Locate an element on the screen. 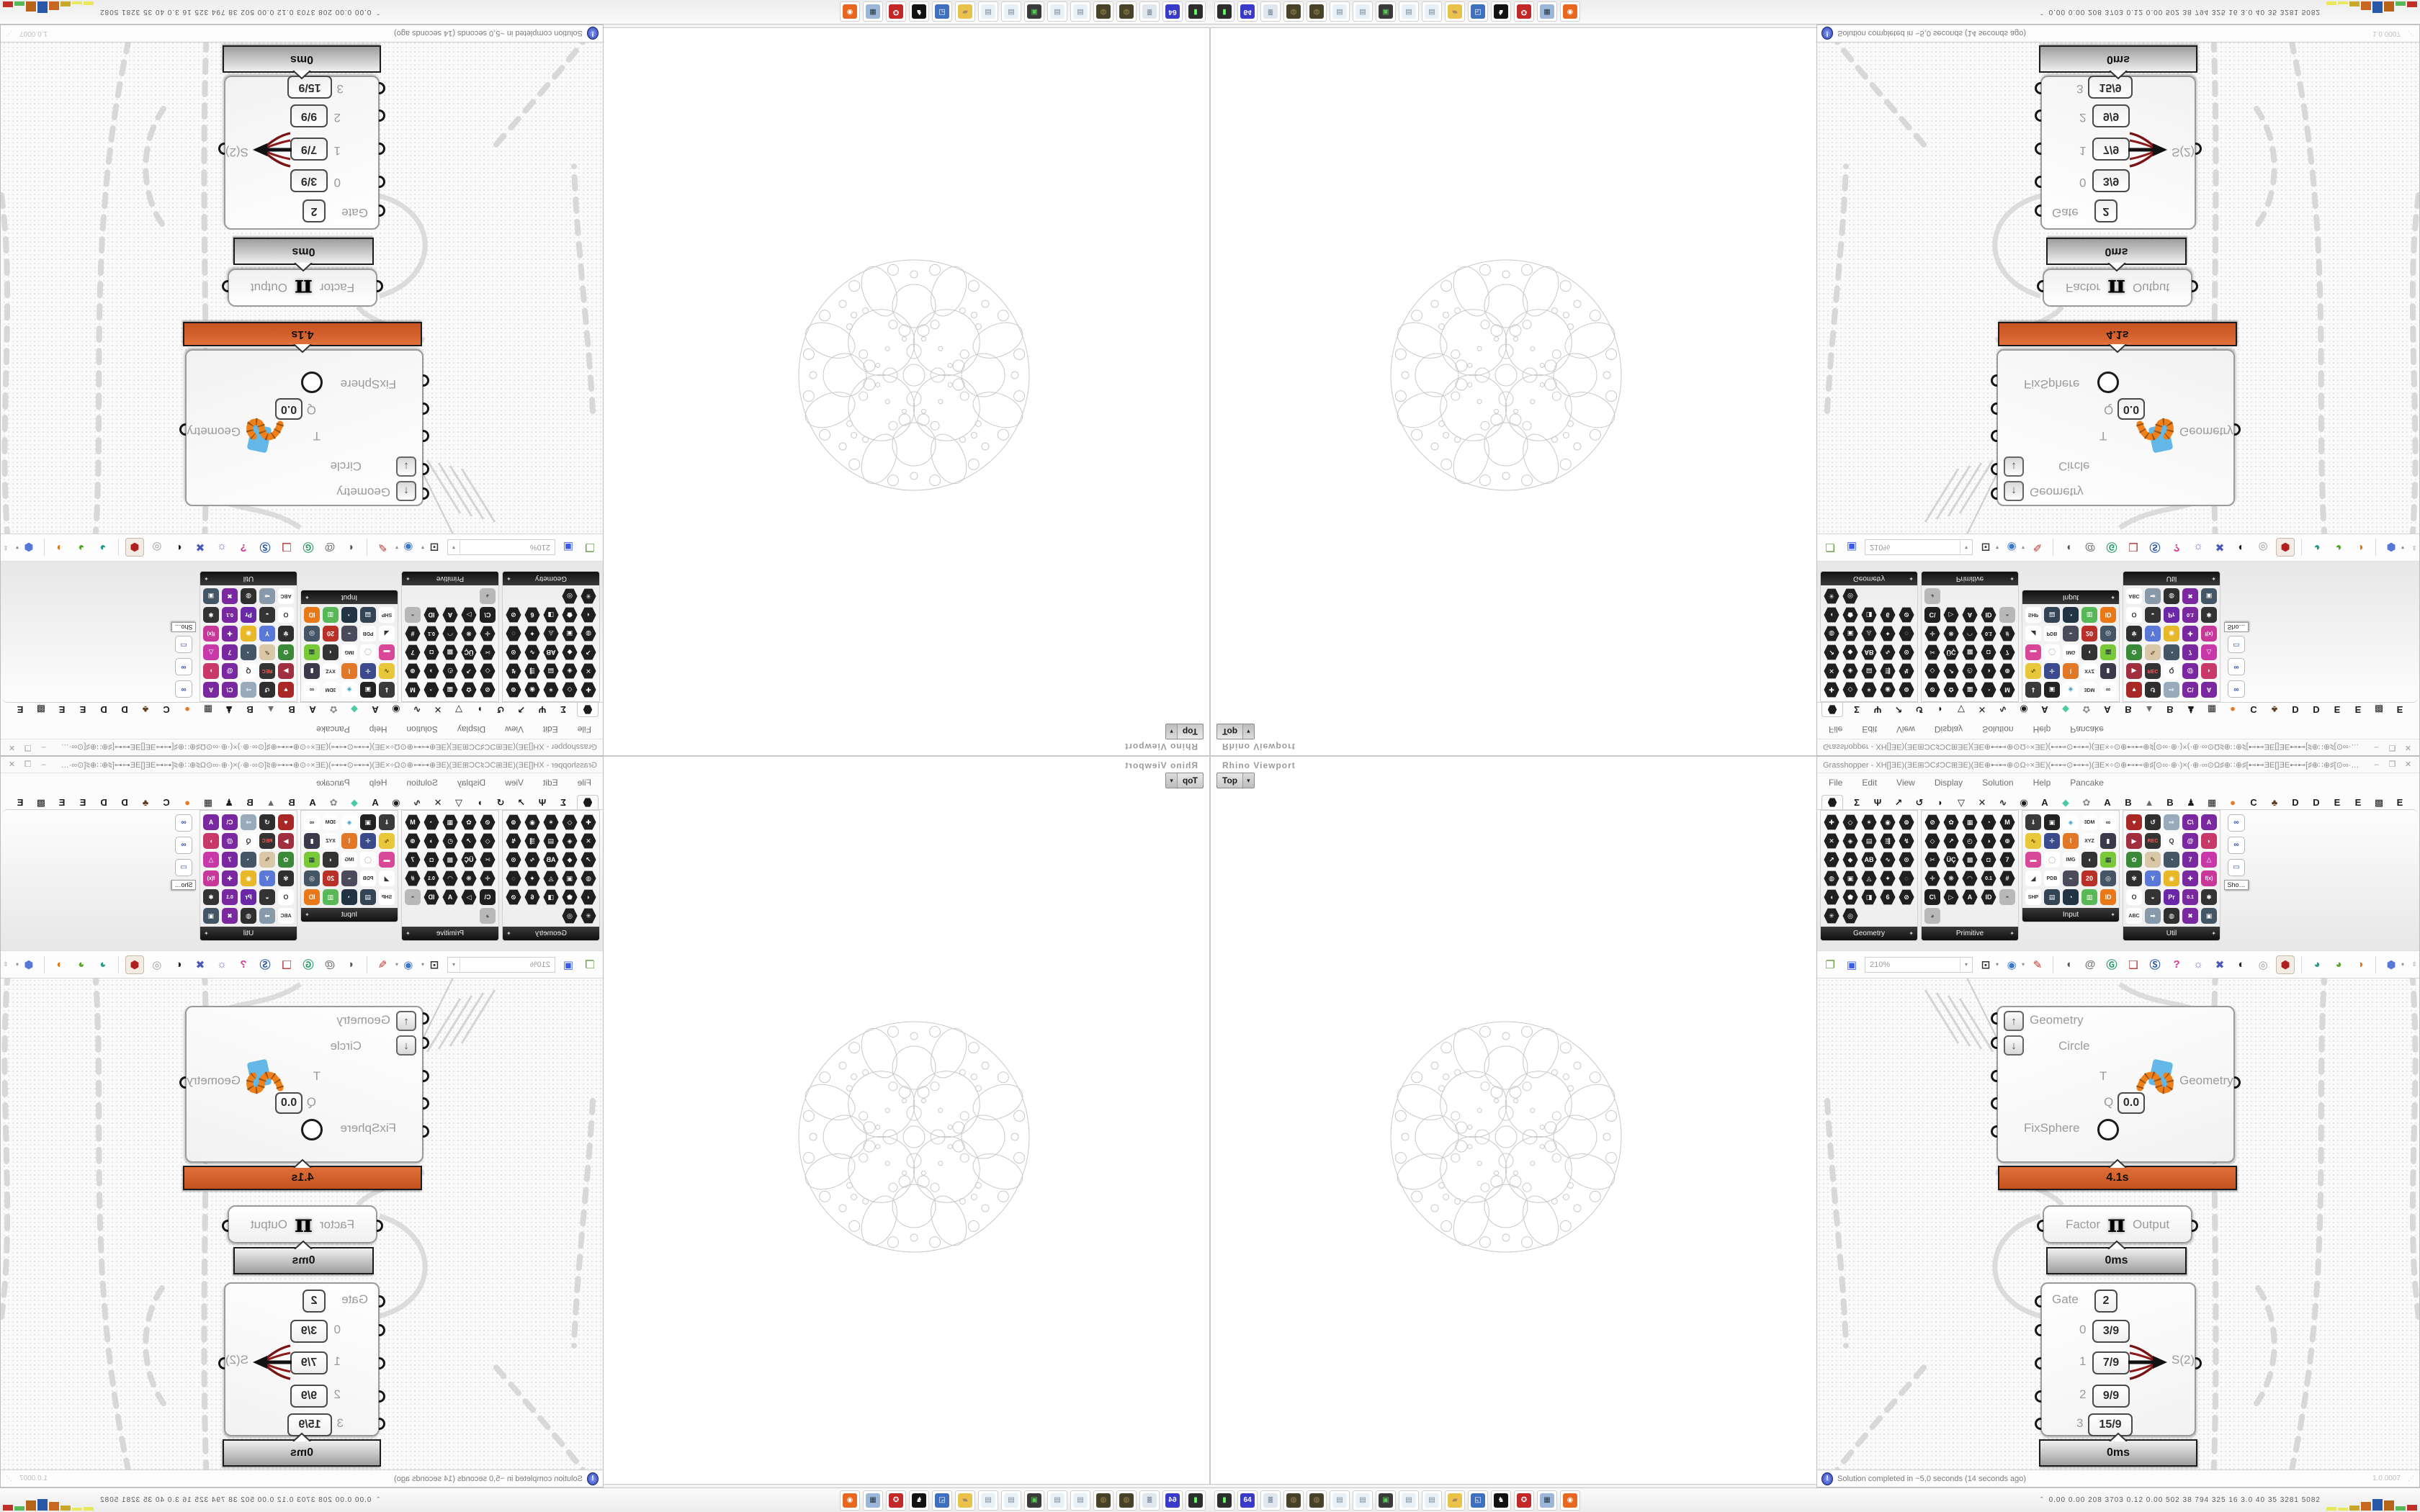  cookie-icon-2: ◍ is located at coordinates (1103, 1500).